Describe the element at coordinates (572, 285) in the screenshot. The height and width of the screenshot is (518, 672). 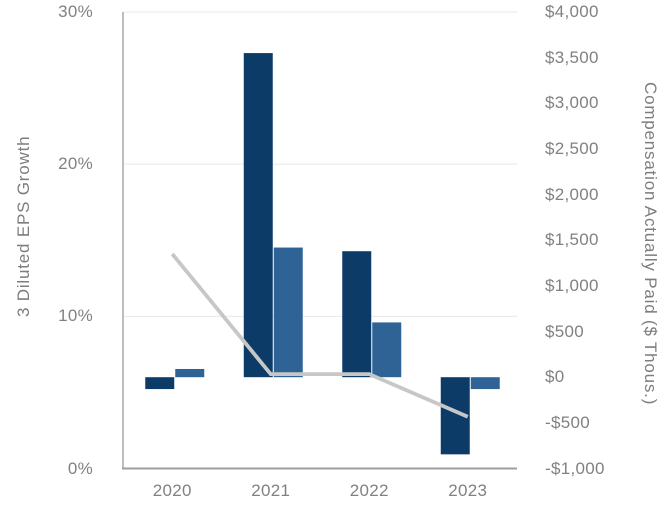
I see `right-axis-tick-1000: $1,000` at that location.